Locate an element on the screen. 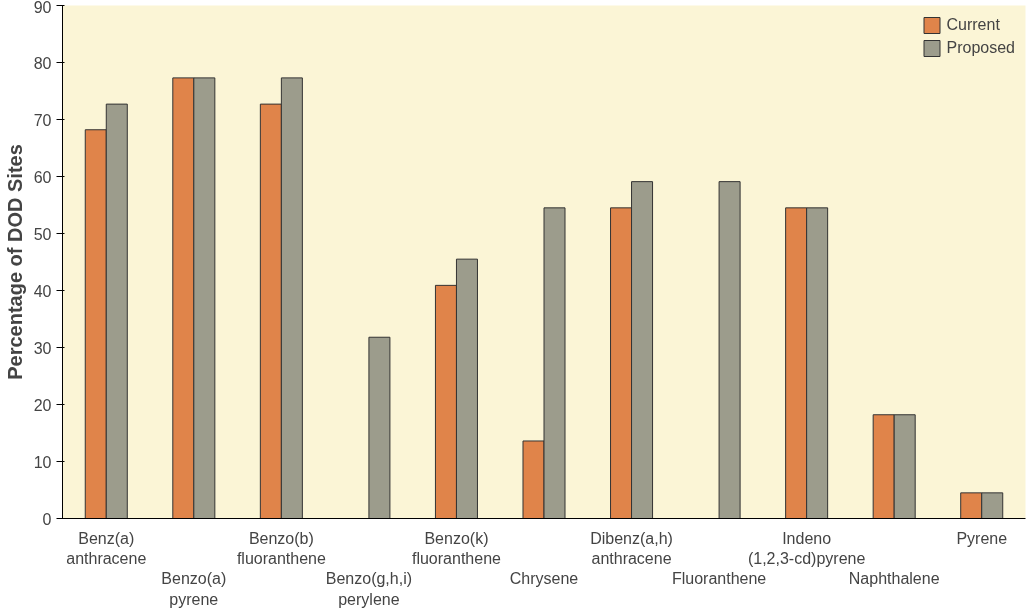 The height and width of the screenshot is (615, 1036). y-tick-label: 50 is located at coordinates (42, 234).